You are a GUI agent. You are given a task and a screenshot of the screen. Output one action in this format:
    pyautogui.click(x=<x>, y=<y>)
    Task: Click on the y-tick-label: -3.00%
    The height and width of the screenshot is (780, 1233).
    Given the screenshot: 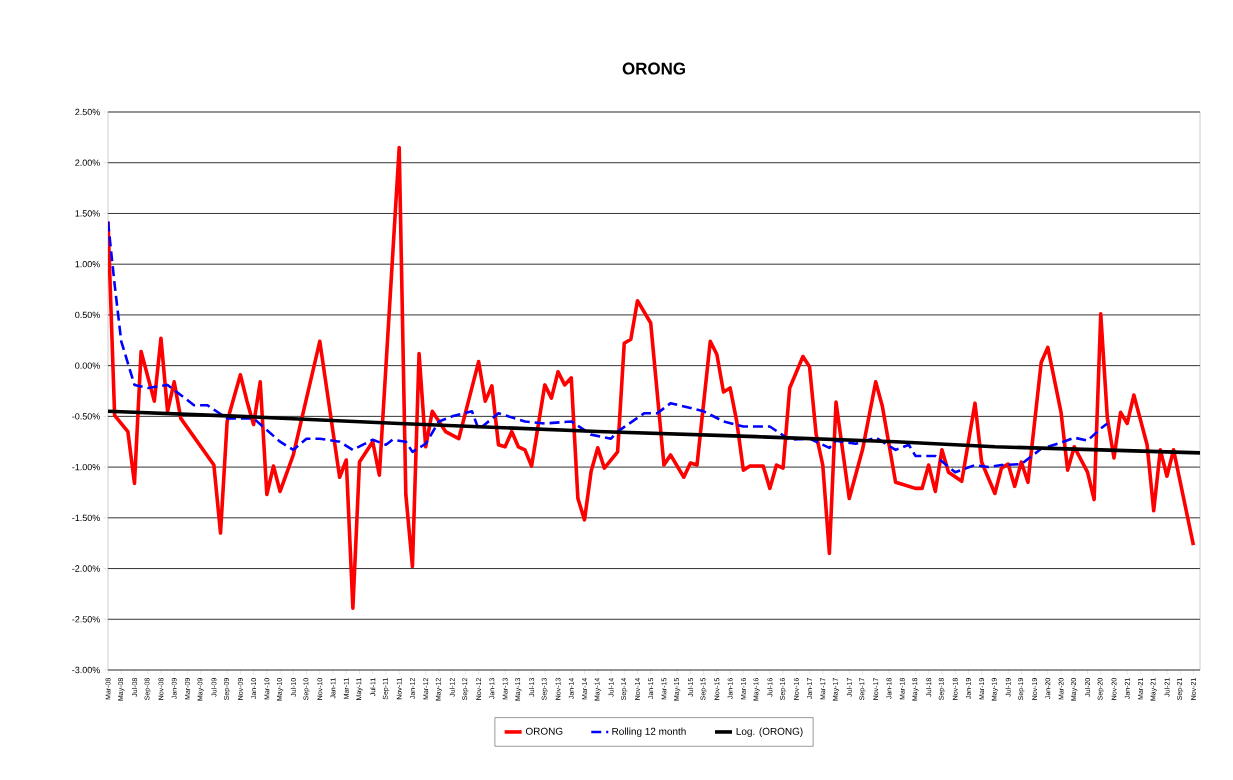 What is the action you would take?
    pyautogui.click(x=86, y=670)
    